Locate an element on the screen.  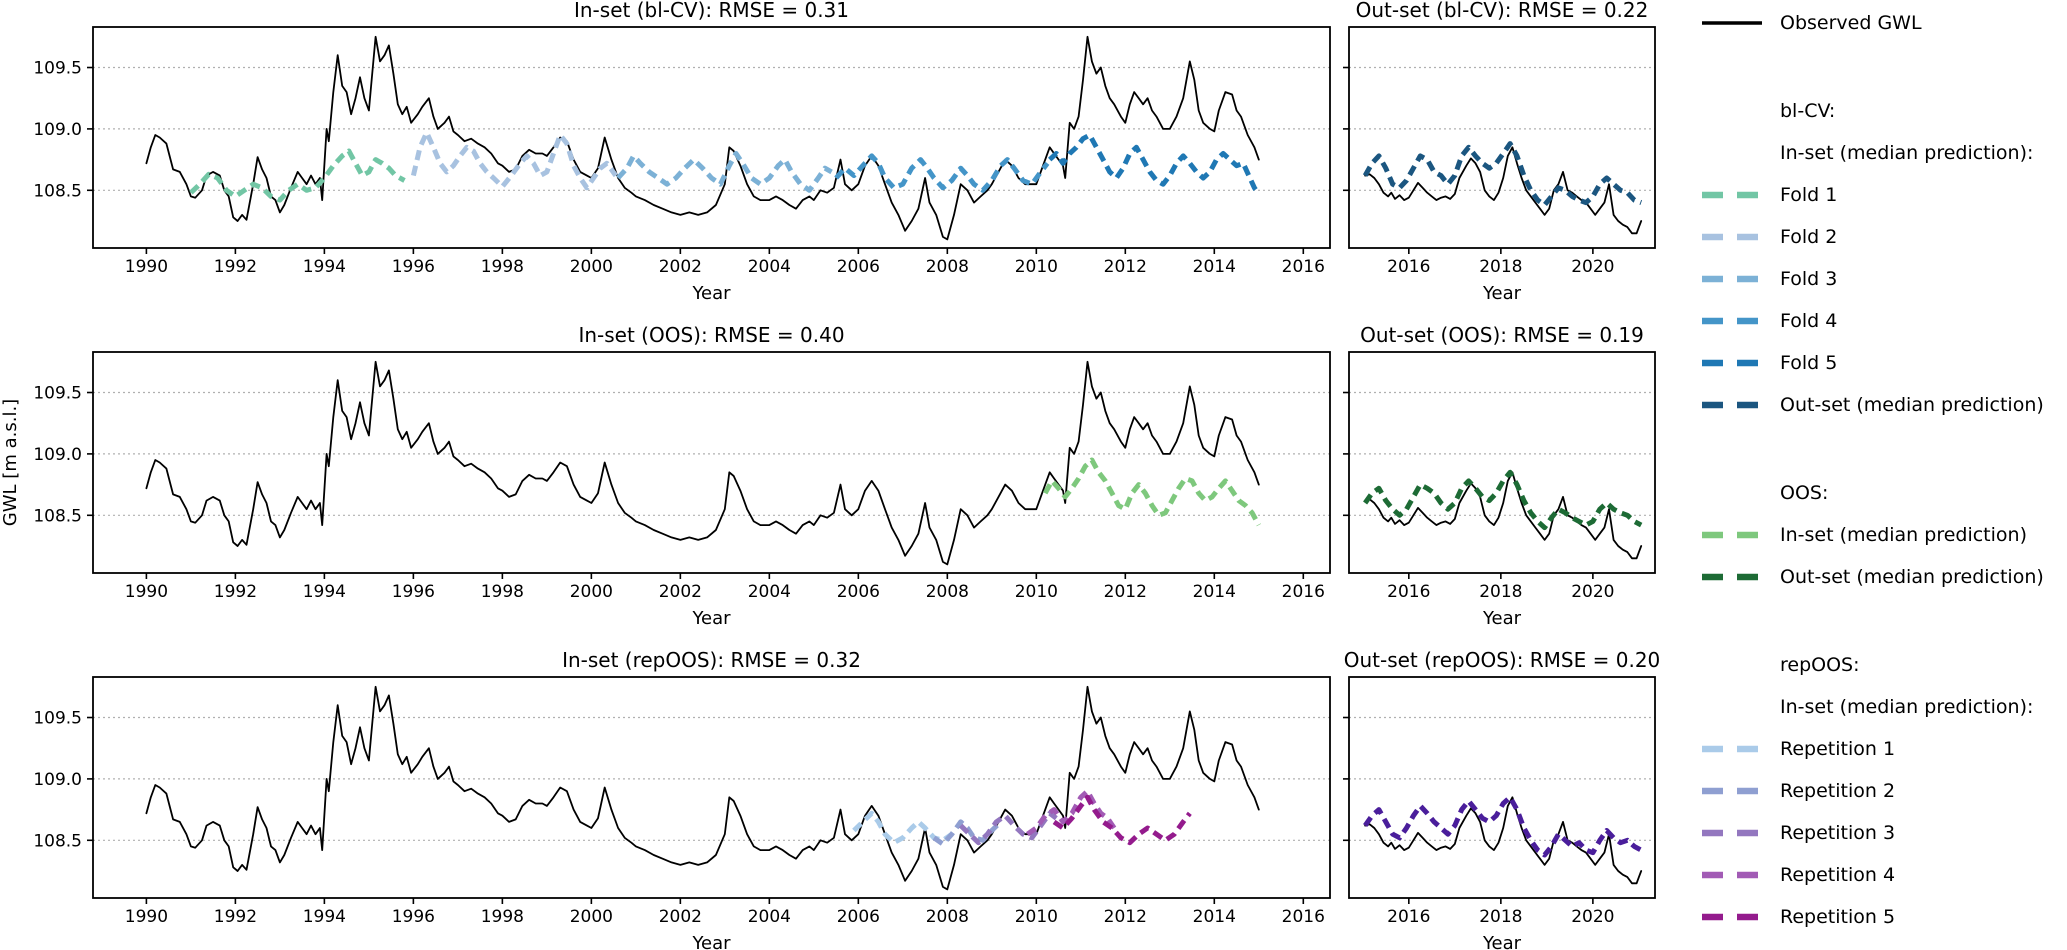
legend-label: Repetition 3 is located at coordinates (1838, 833).